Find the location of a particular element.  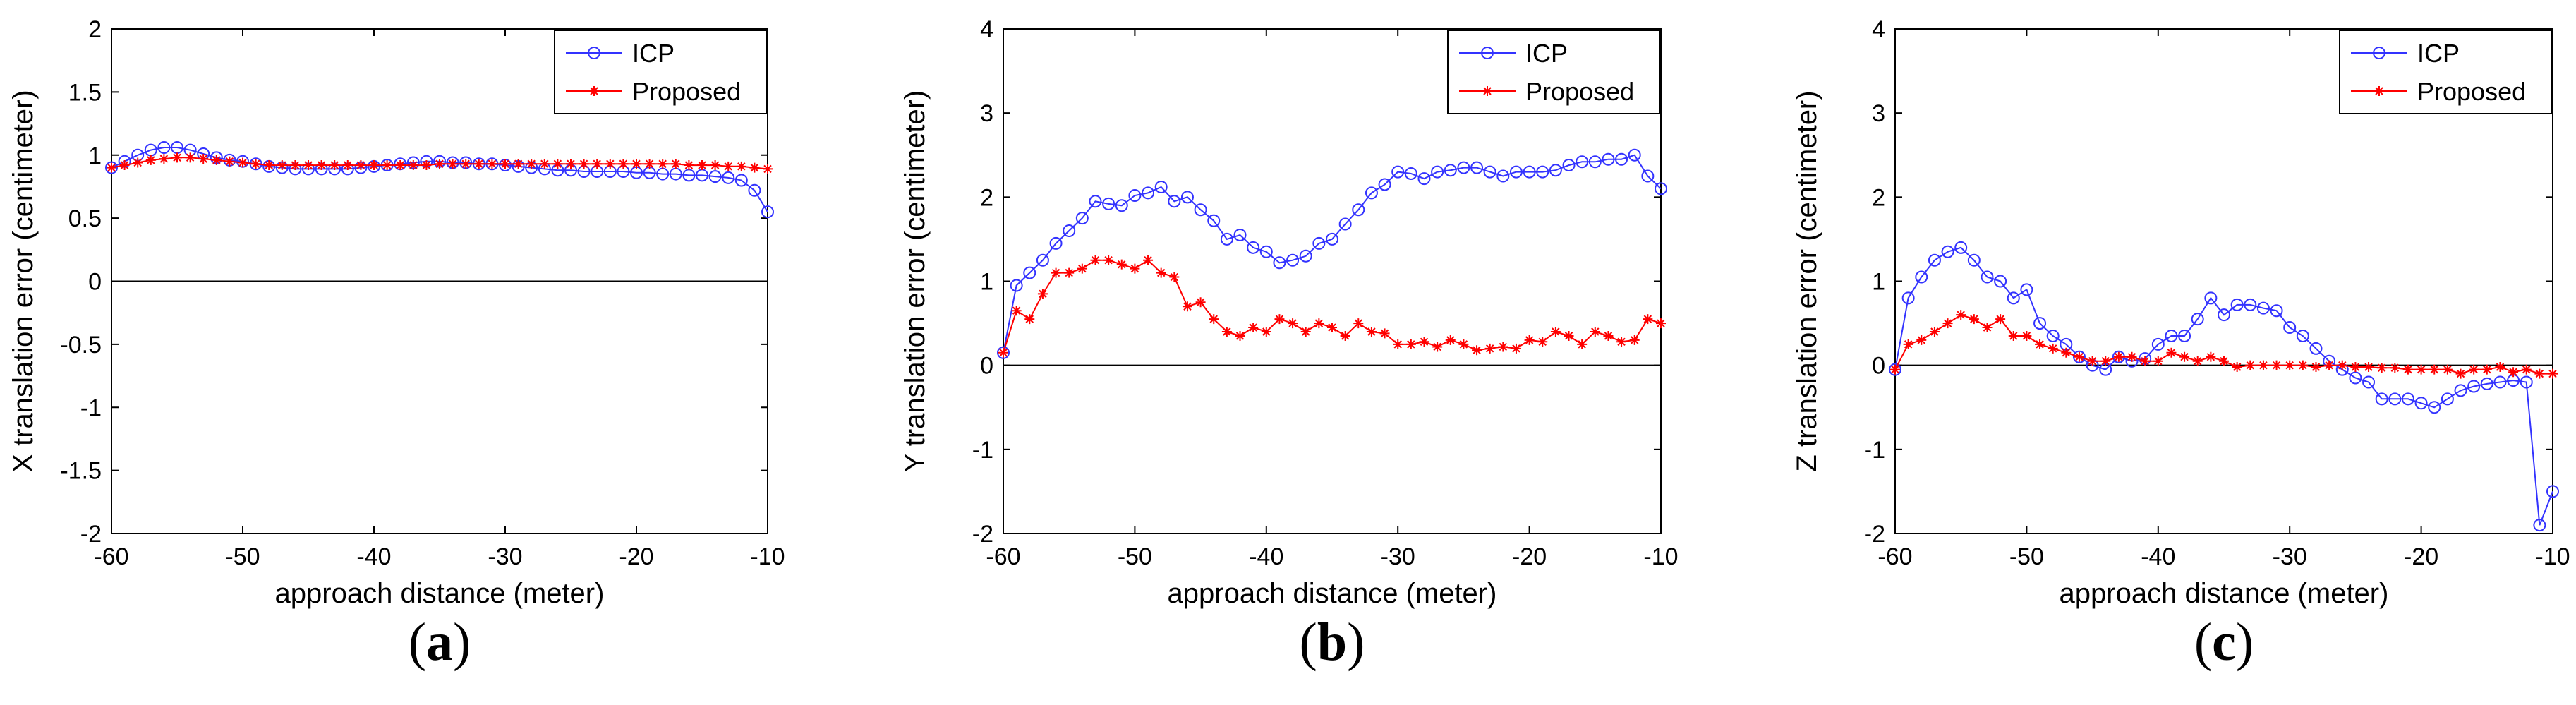

y-axis-label: Z translation error (centimeter) is located at coordinates (1807, 280).